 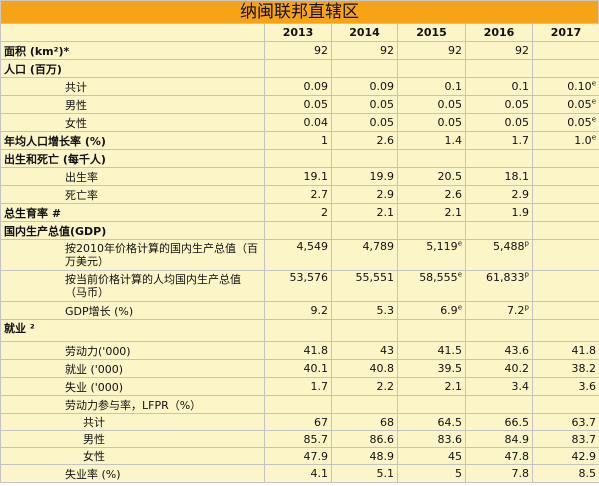 I want to click on value-cell: 42.9, so click(x=565, y=456).